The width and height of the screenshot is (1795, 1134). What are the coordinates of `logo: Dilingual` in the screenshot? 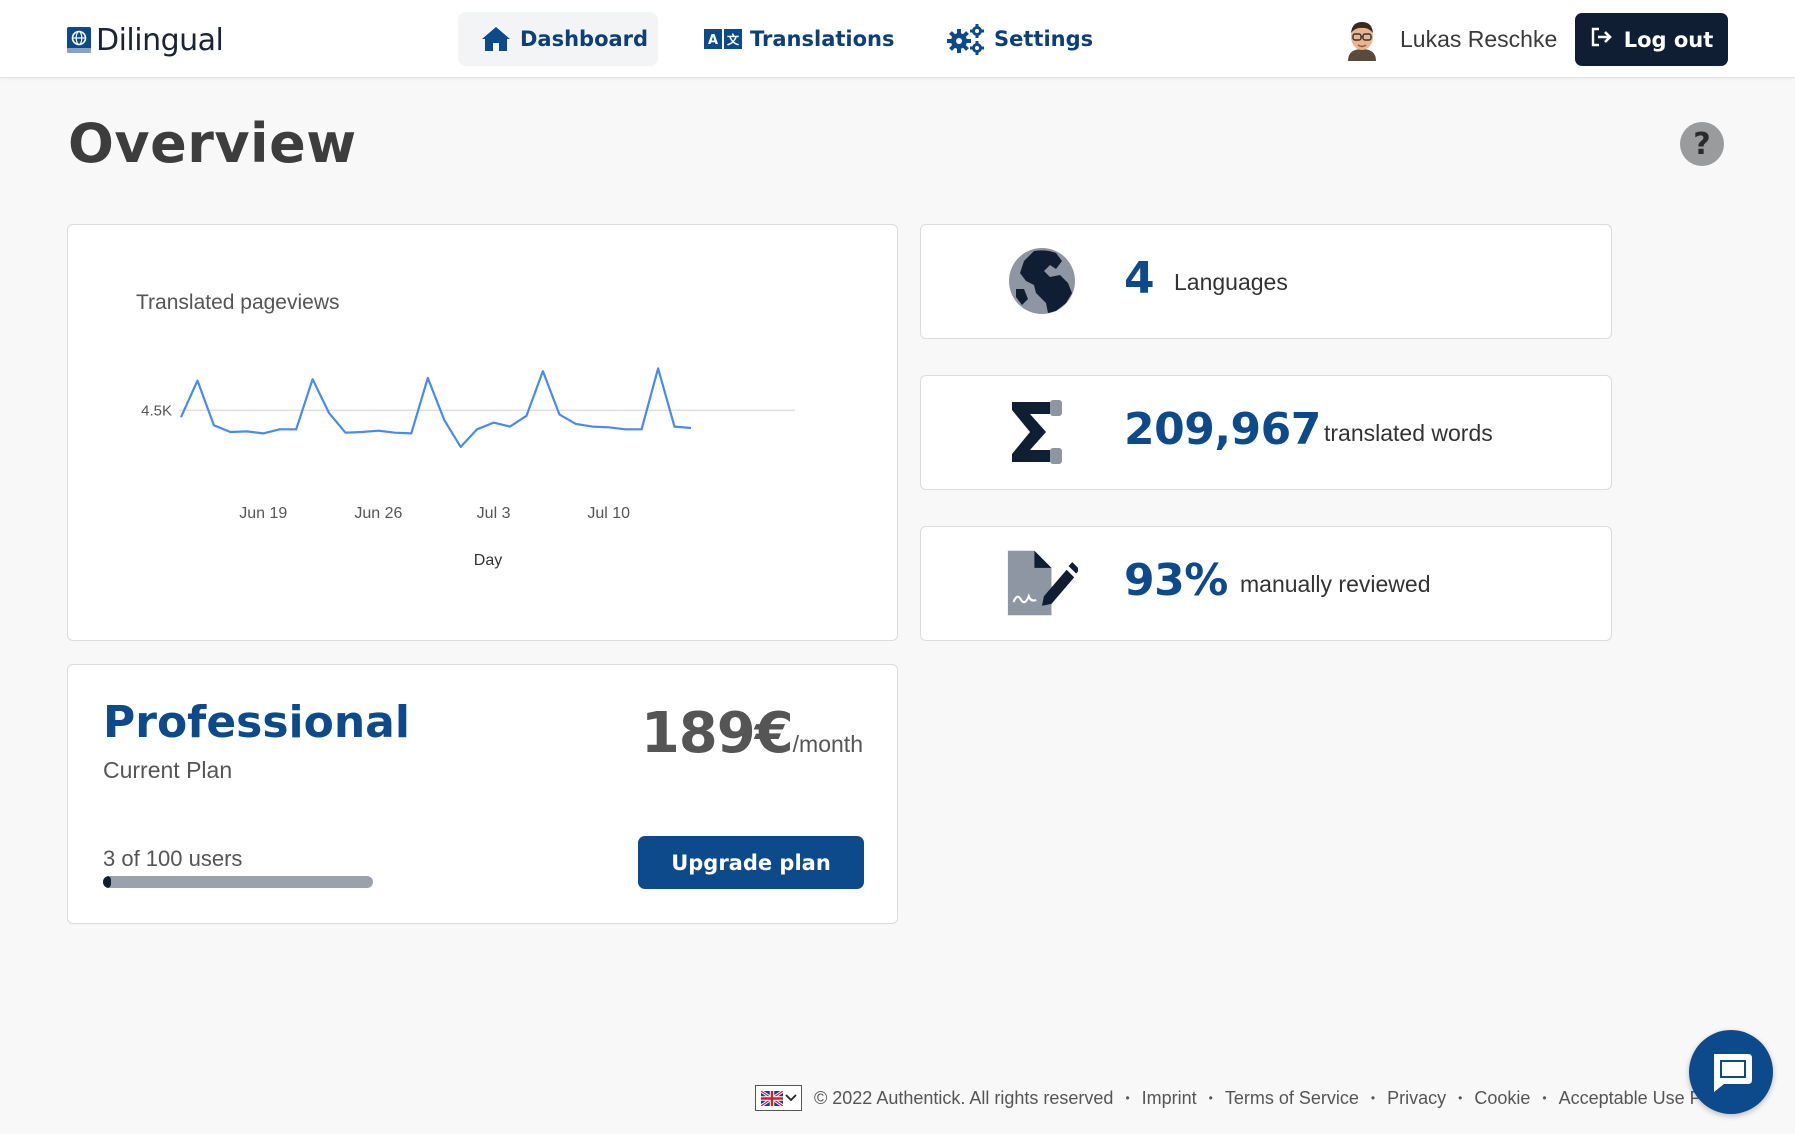 It's located at (145, 40).